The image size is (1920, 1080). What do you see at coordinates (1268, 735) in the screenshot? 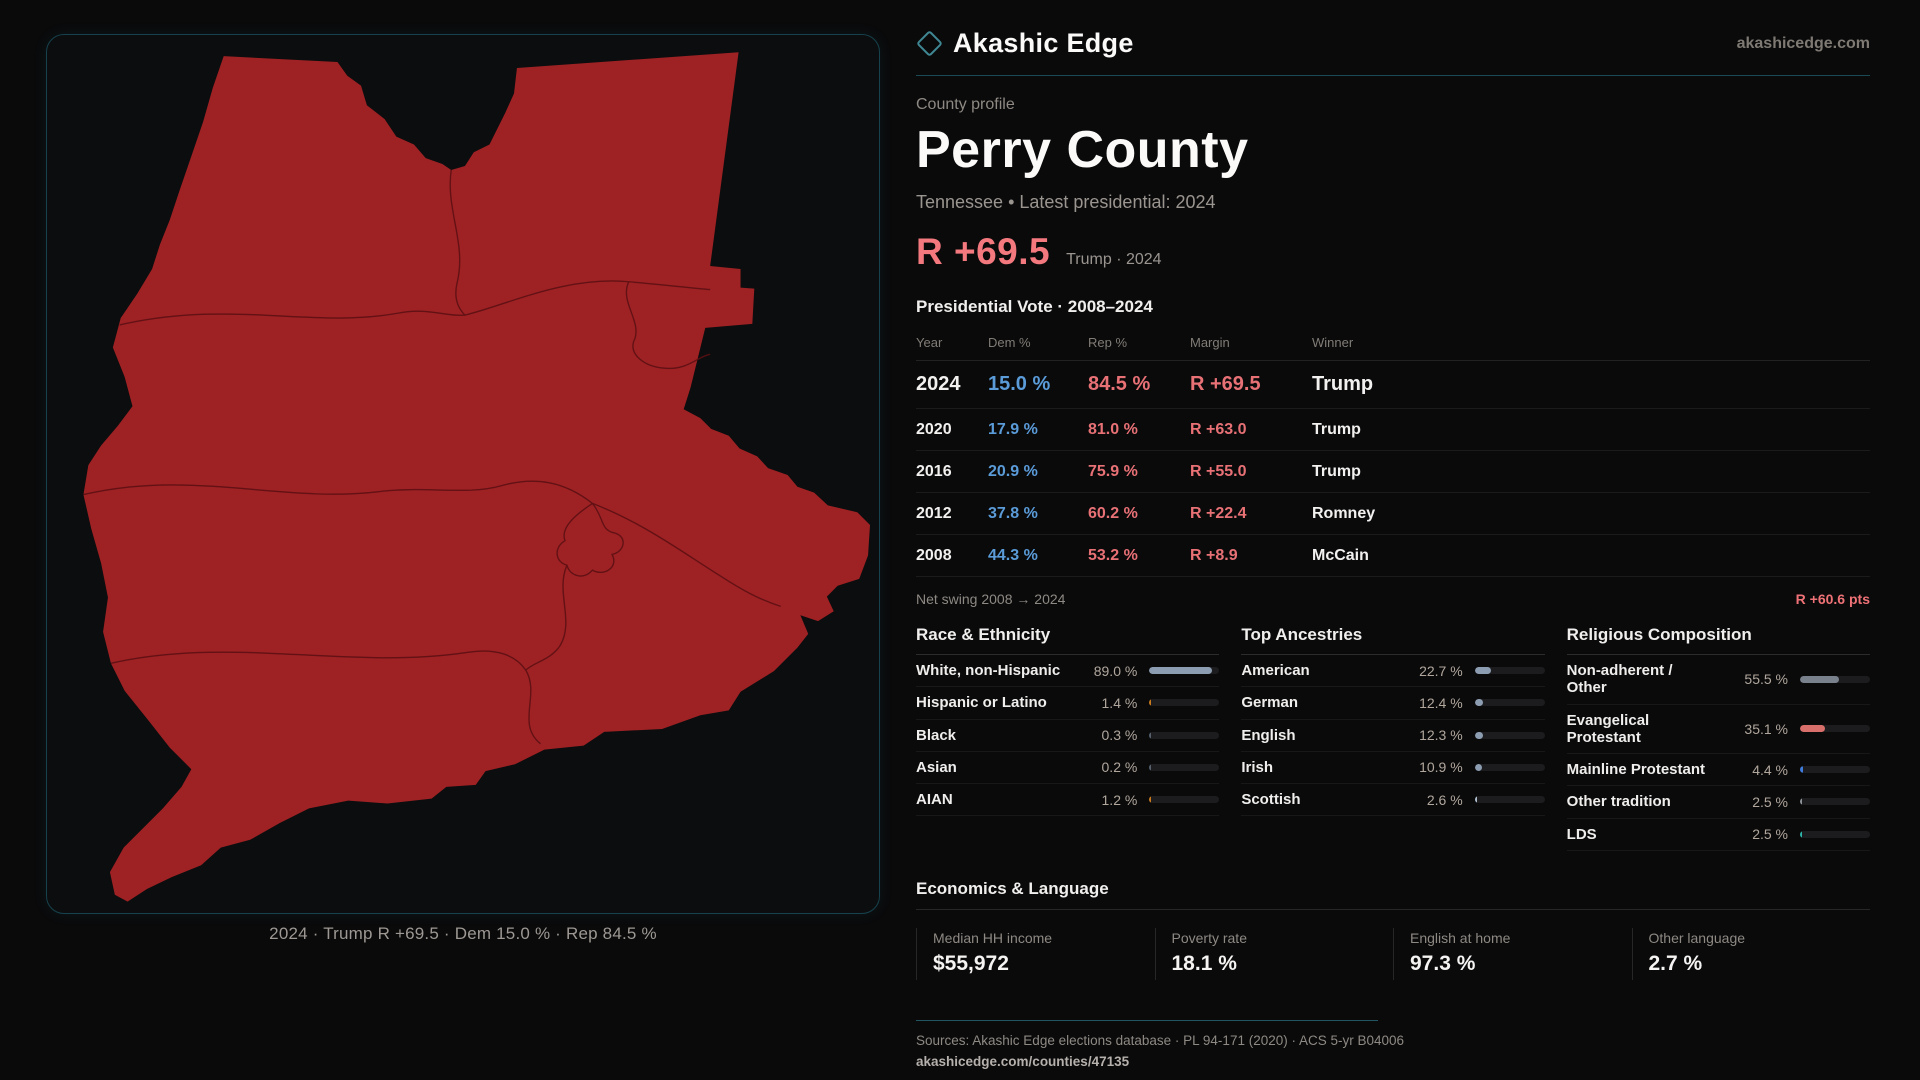
I see `demo-label: English` at bounding box center [1268, 735].